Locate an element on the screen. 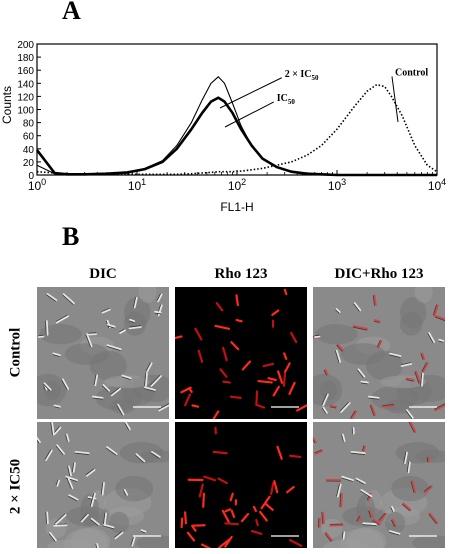 This screenshot has height=554, width=449. x-tick-label: 10⁴ is located at coordinates (437, 185).